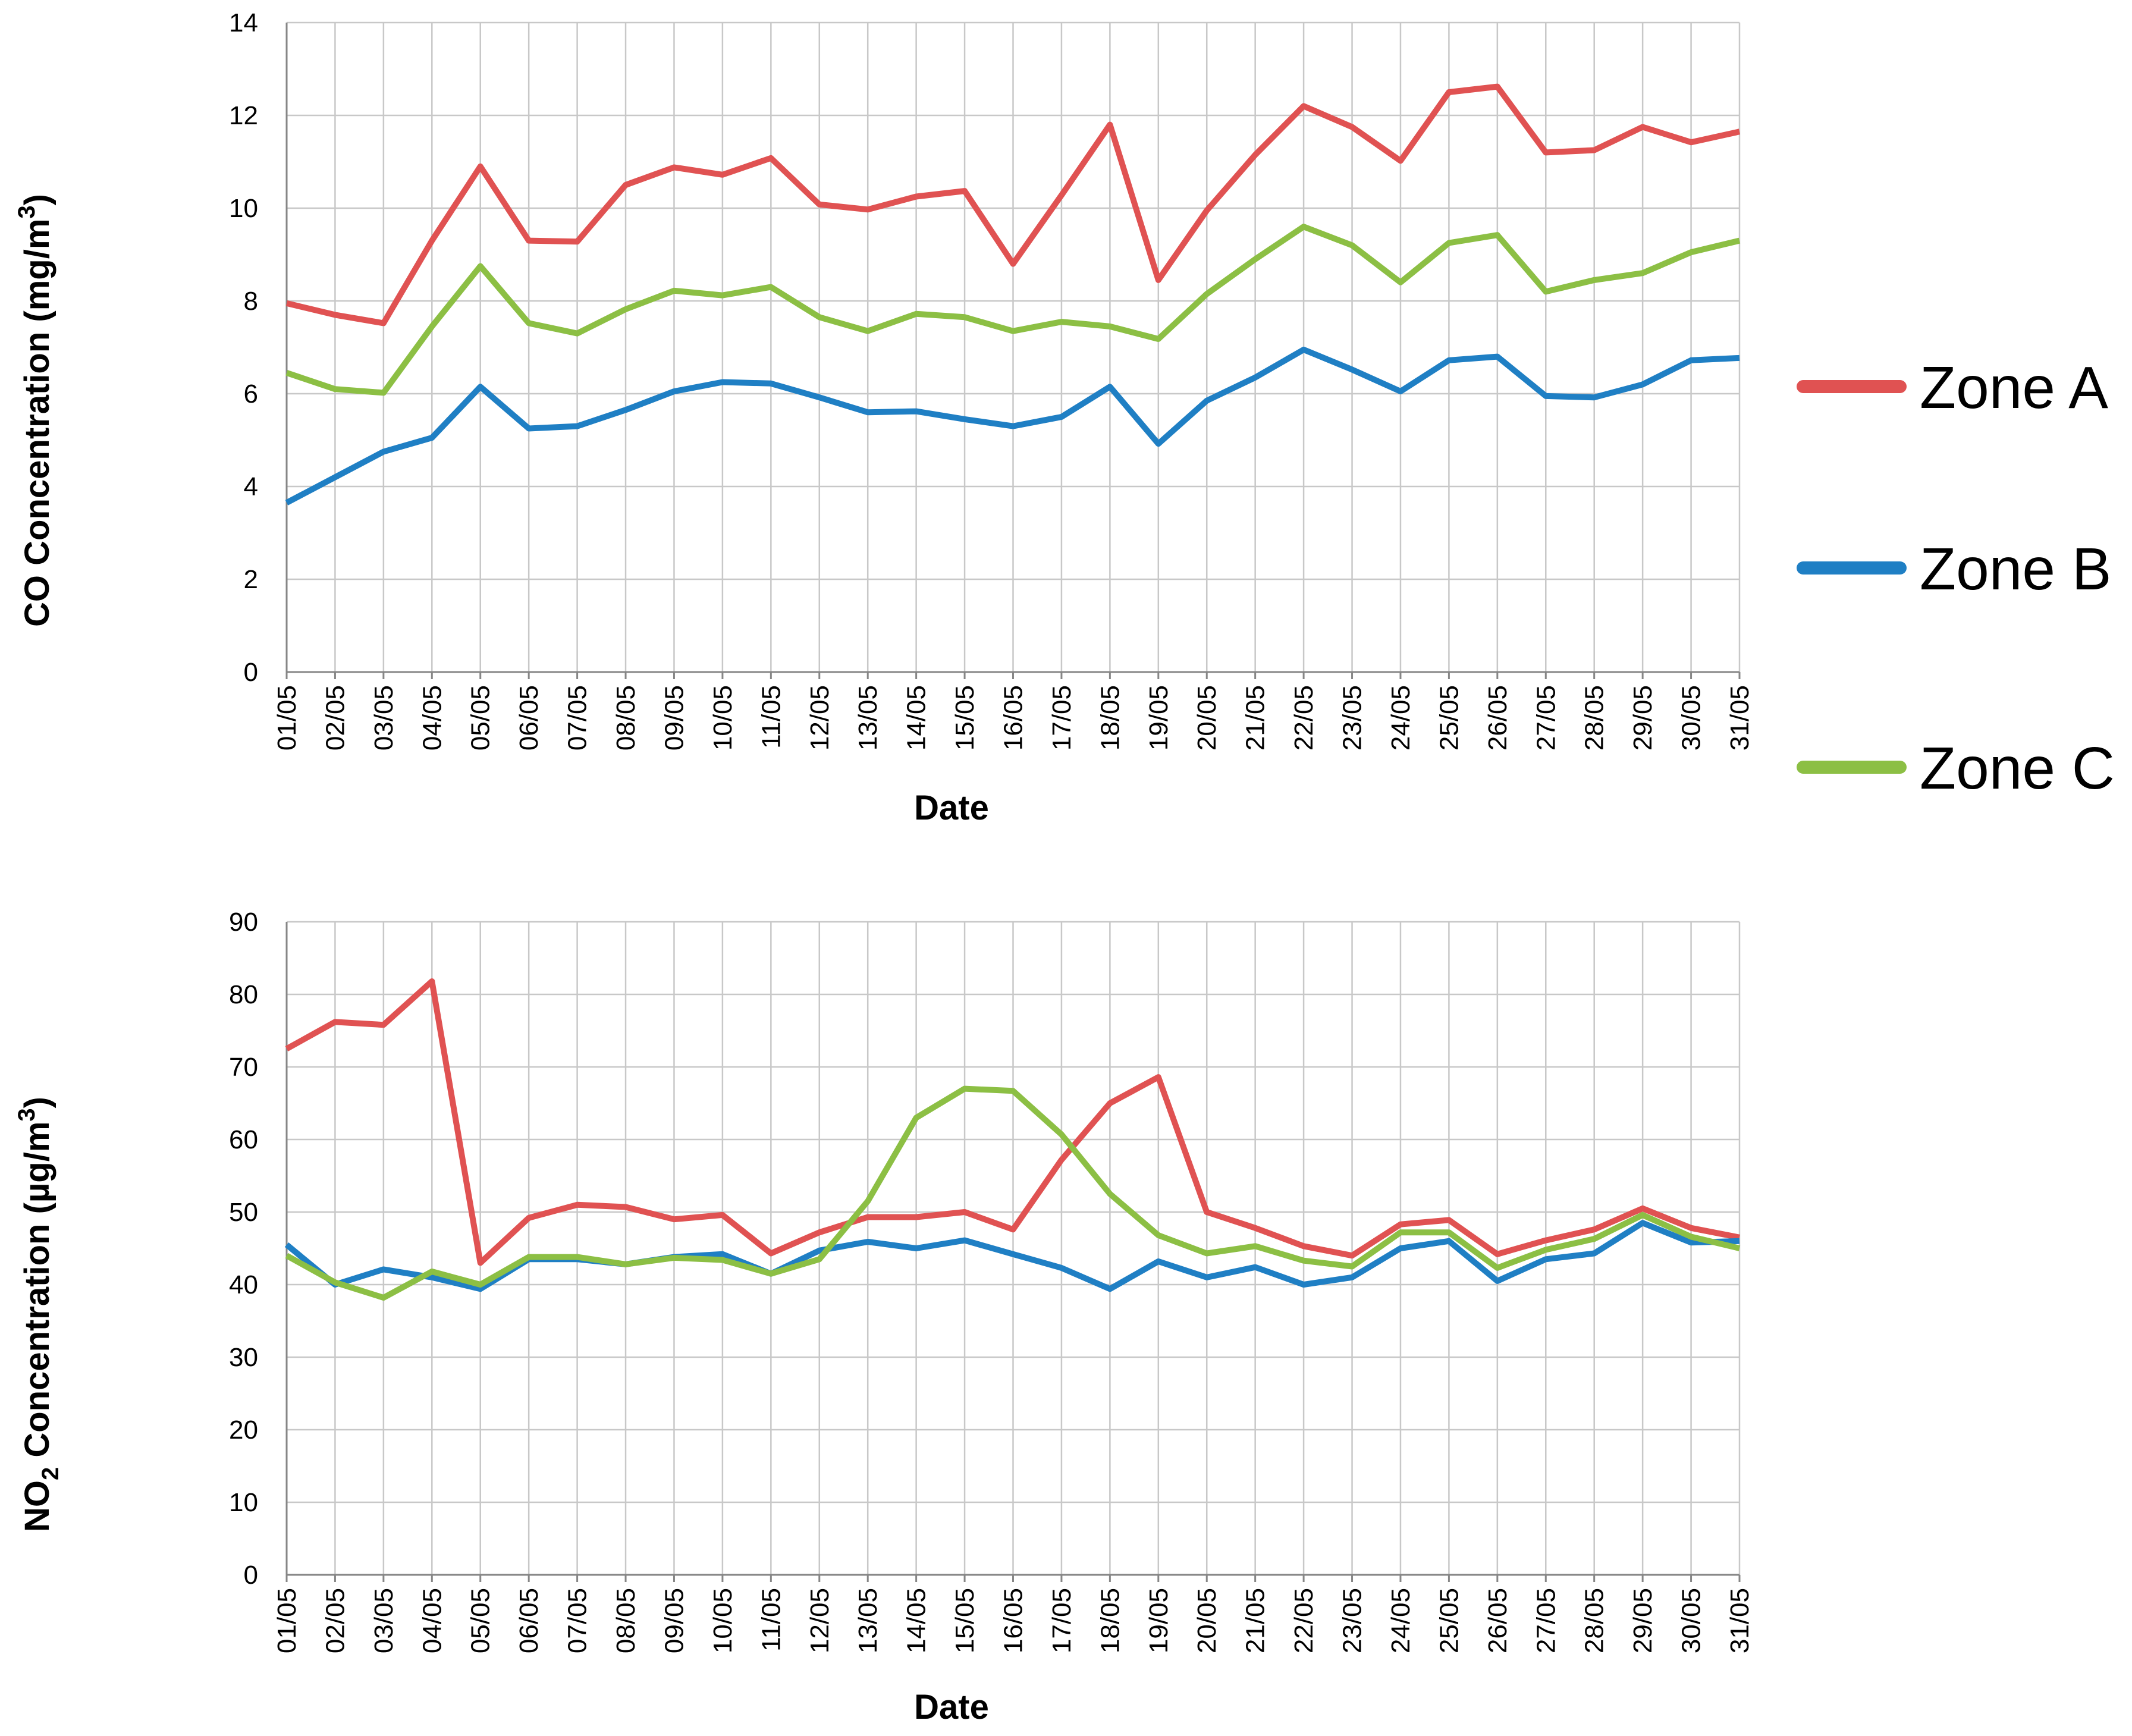  What do you see at coordinates (251, 1575) in the screenshot?
I see `no2-y-tick-label: 0` at bounding box center [251, 1575].